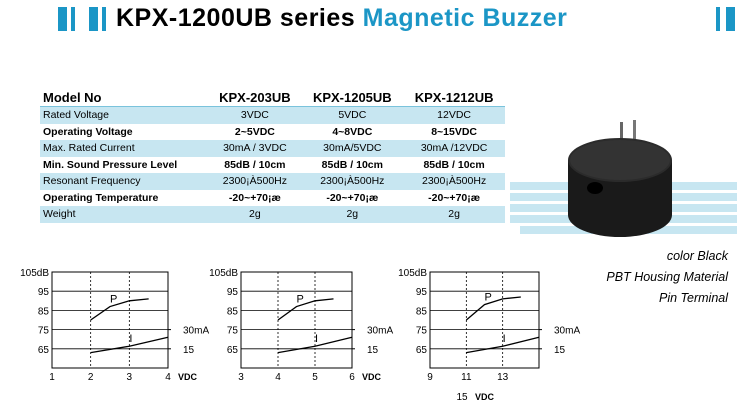 The width and height of the screenshot is (737, 404). I want to click on title-highlight: Magnetic Buzzer, so click(465, 18).